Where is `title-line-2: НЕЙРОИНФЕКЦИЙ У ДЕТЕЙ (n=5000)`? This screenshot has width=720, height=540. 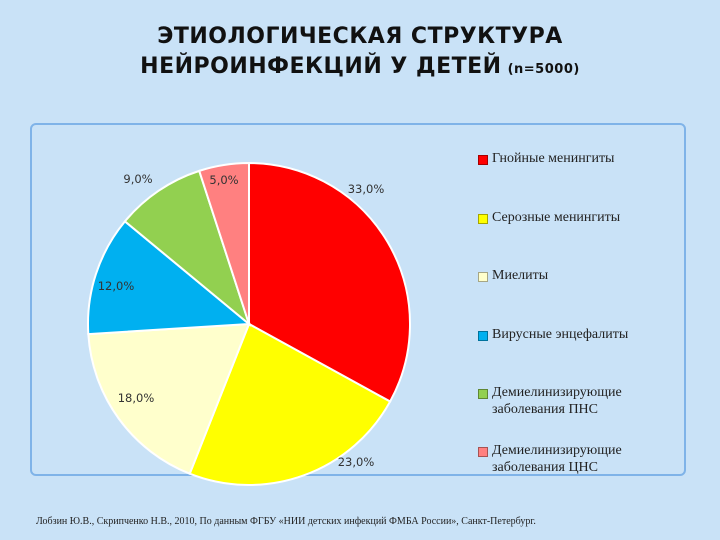 title-line-2: НЕЙРОИНФЕКЦИЙ У ДЕТЕЙ (n=5000) is located at coordinates (360, 68).